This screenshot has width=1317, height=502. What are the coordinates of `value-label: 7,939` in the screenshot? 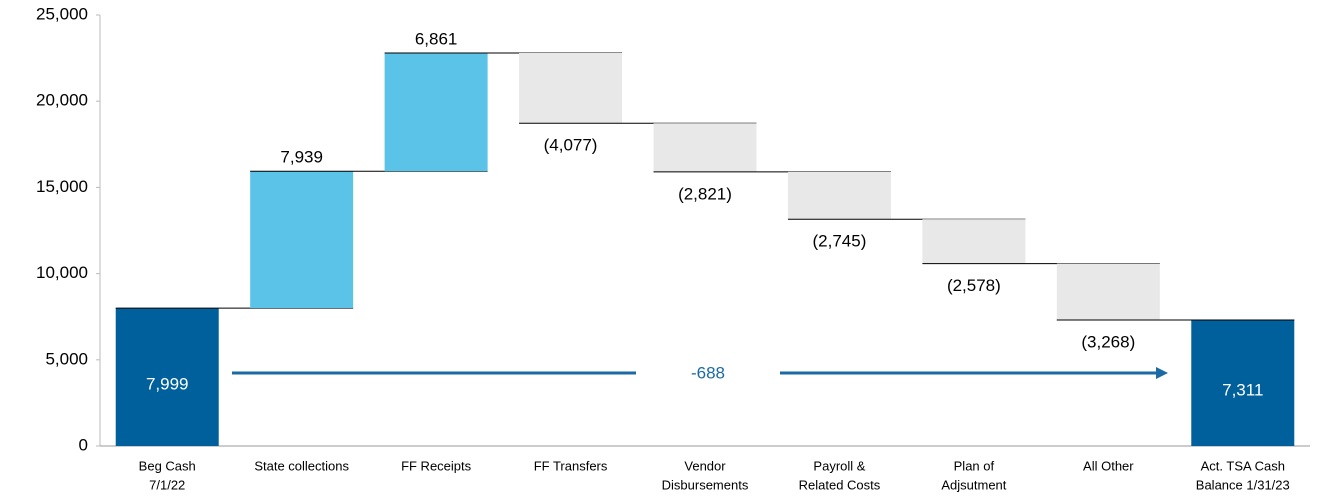 It's located at (301, 157).